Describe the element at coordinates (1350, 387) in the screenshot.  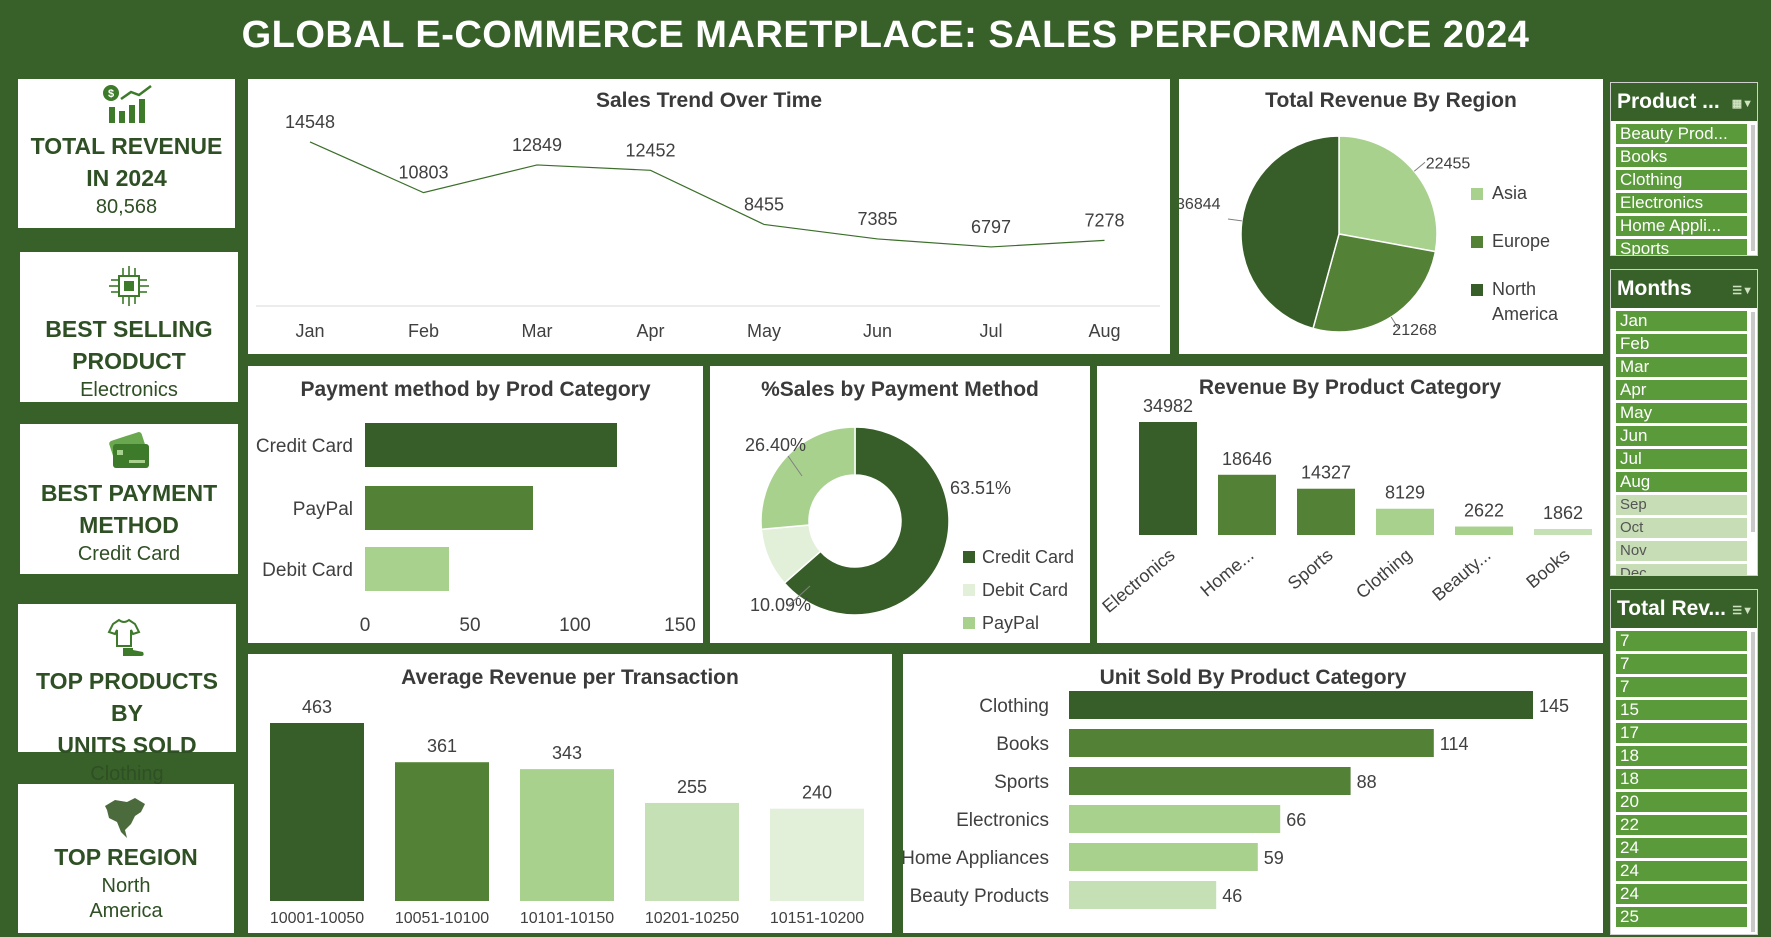
I see `chart-title: Revenue By Product Category` at that location.